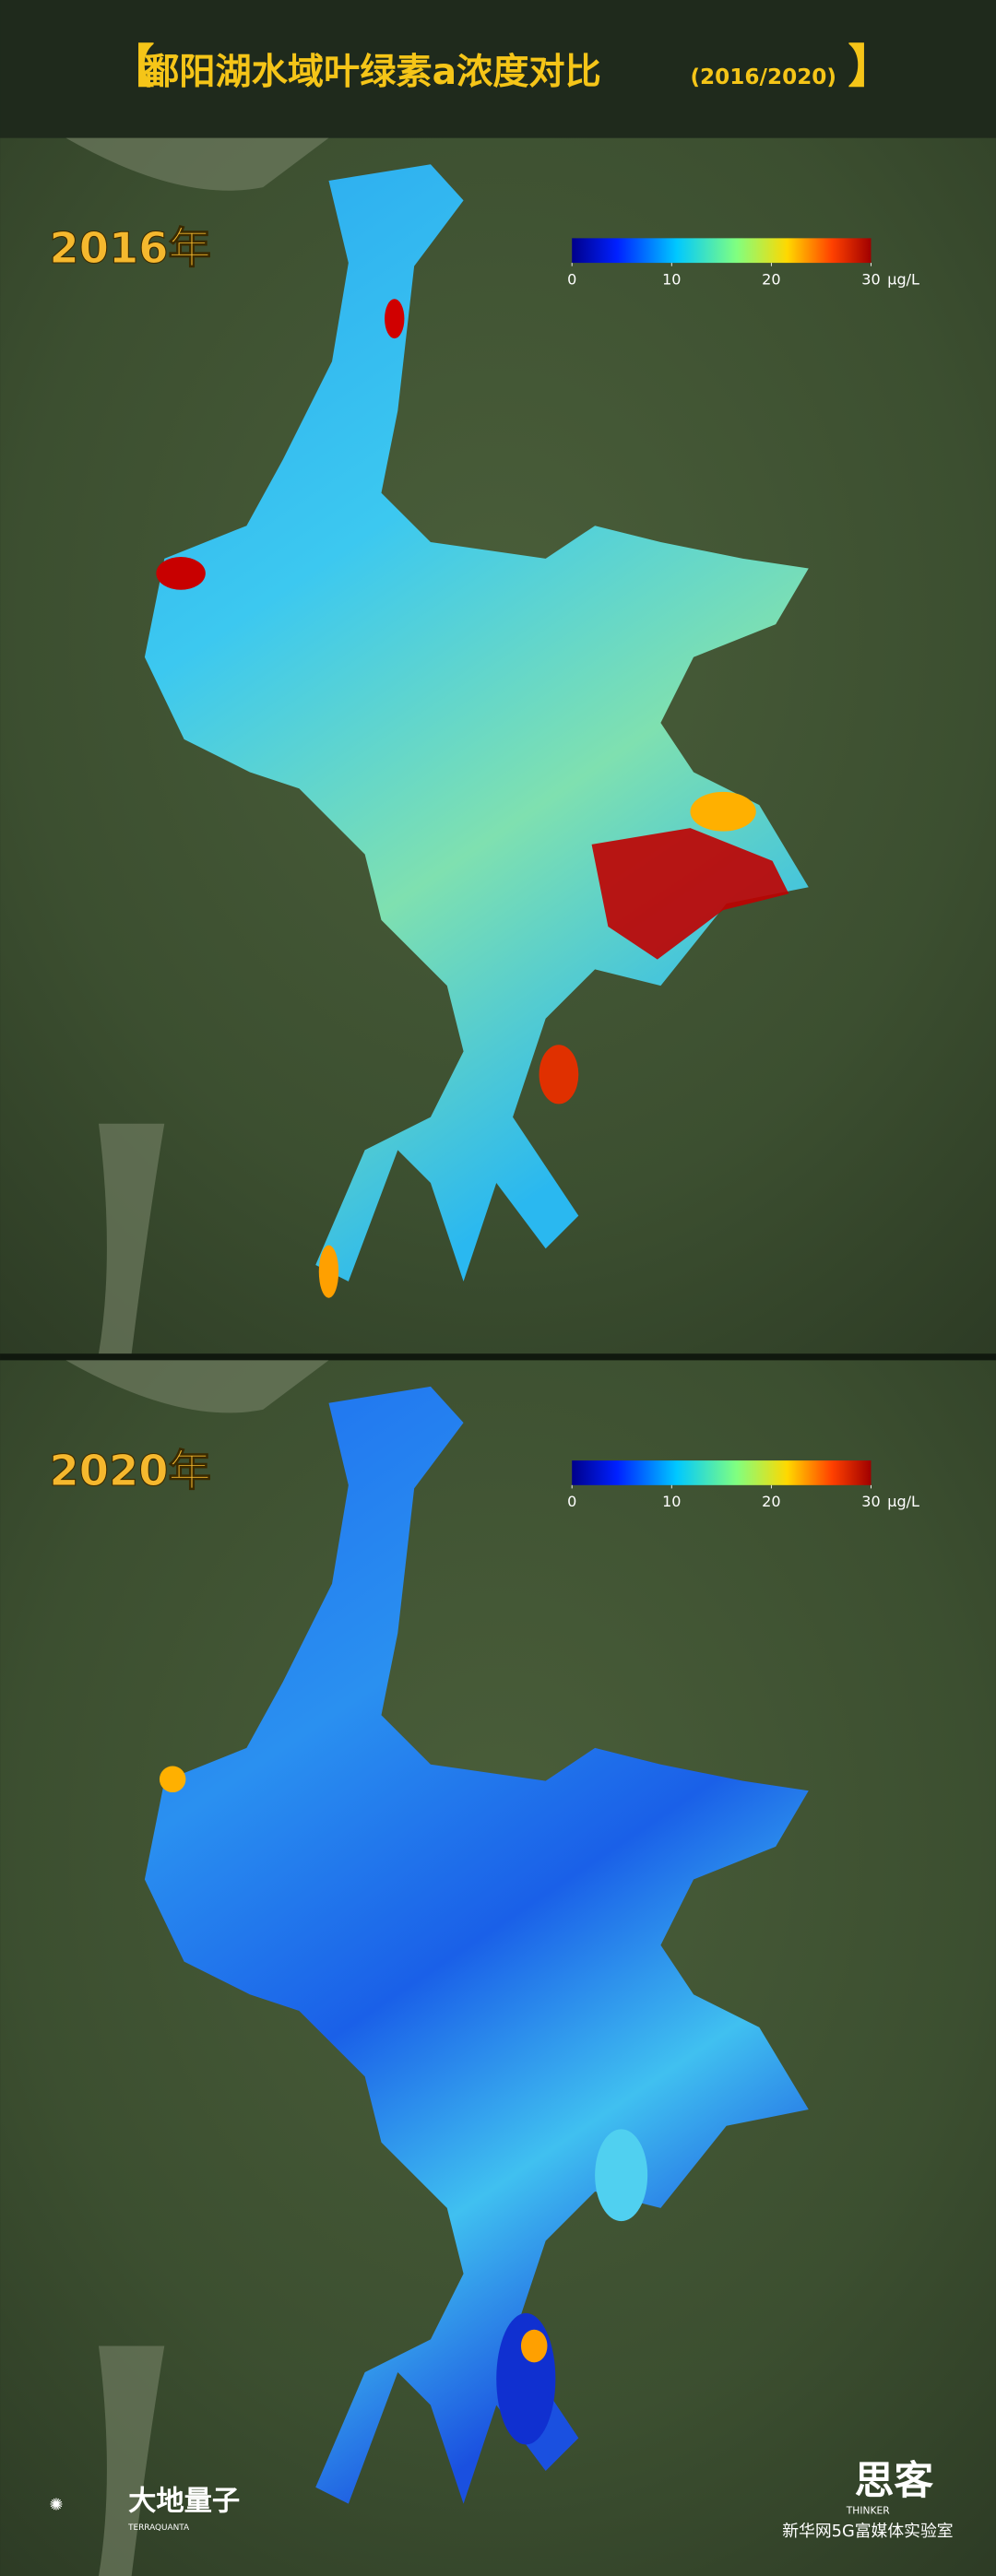 The width and height of the screenshot is (996, 2576). I want to click on lake-deep, so click(526, 2378).